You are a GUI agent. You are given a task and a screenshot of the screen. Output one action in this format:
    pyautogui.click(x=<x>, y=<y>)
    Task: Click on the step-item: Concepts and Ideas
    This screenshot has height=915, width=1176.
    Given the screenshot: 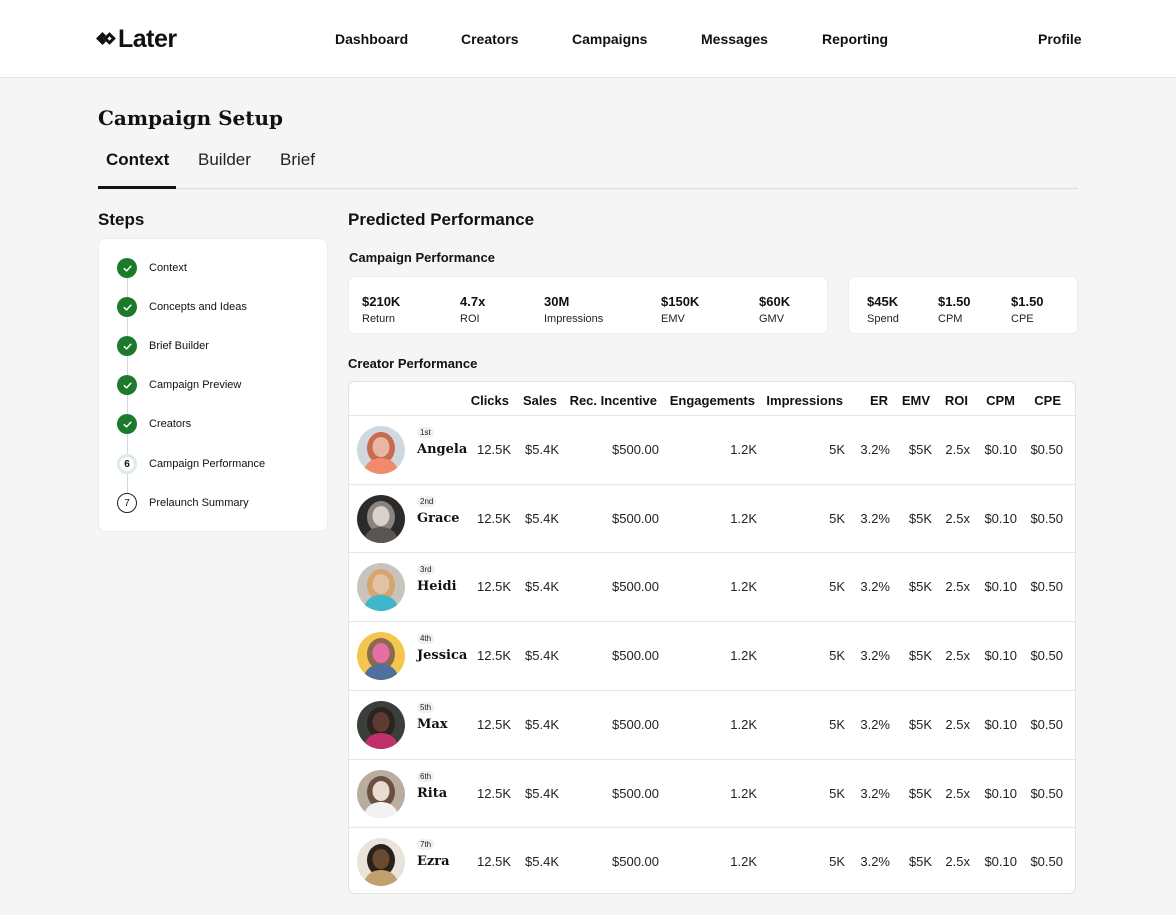 What is the action you would take?
    pyautogui.click(x=182, y=307)
    